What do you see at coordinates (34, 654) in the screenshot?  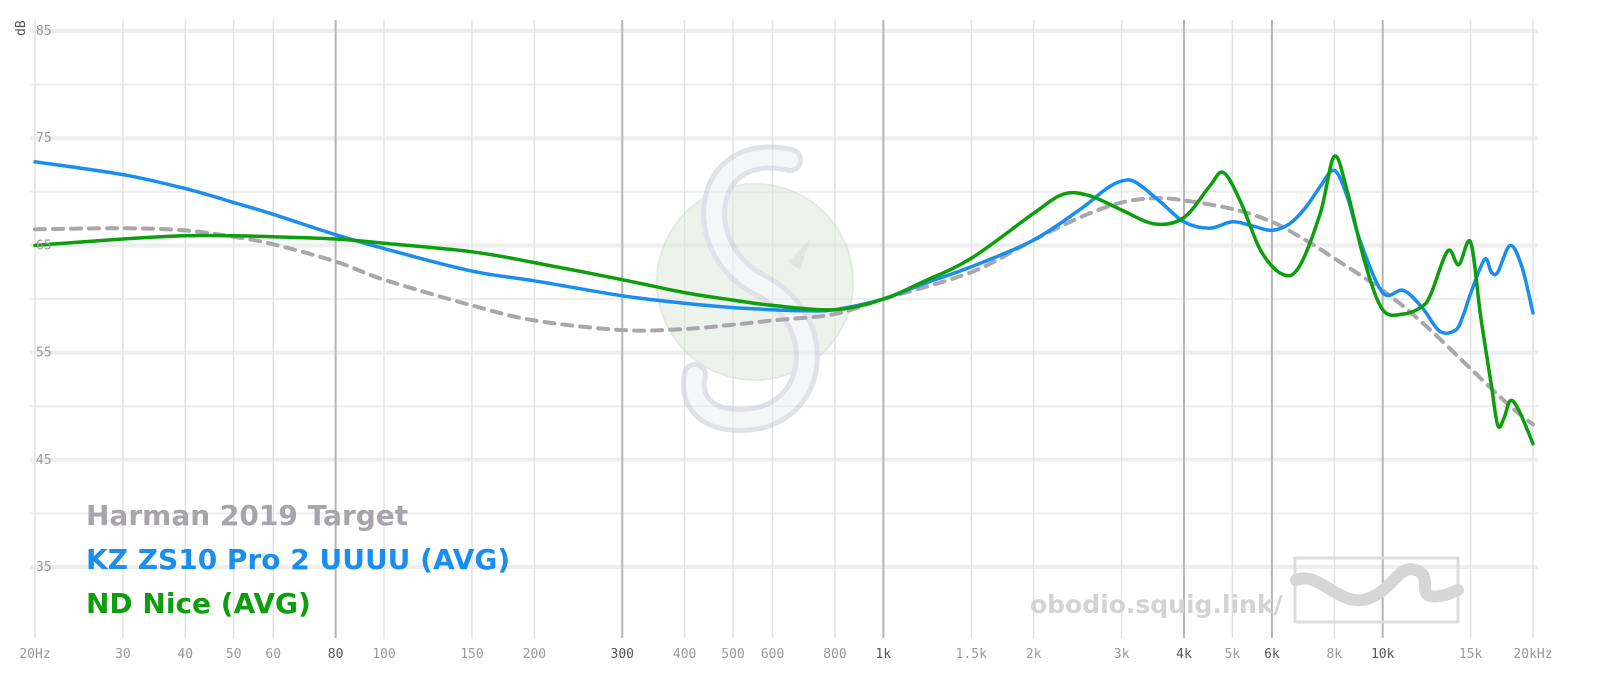 I see `x-tick-label: 20Hz` at bounding box center [34, 654].